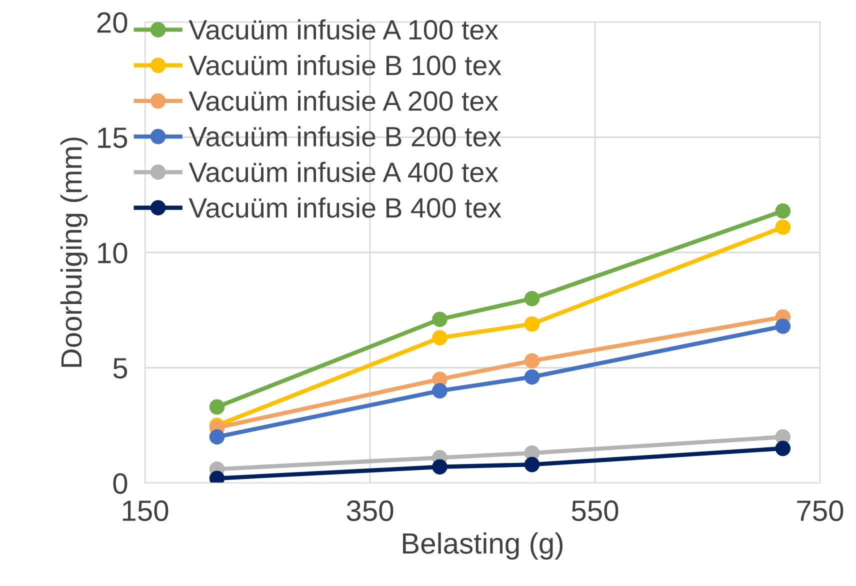  I want to click on legend-label: Vacuüm infusie B 100 tex, so click(345, 65).